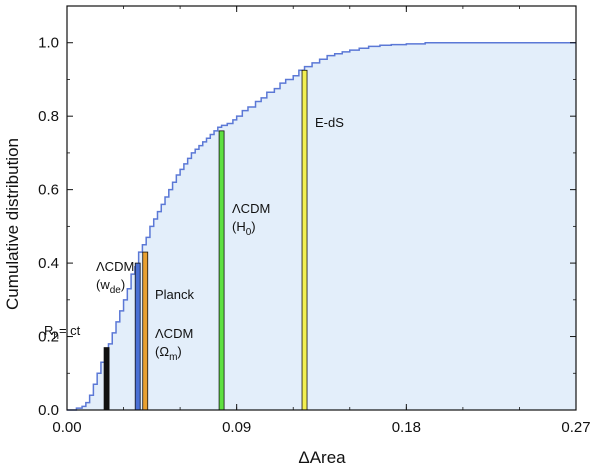 This screenshot has width=596, height=468. Describe the element at coordinates (406, 427) in the screenshot. I see `x-tick-label: 0.18` at that location.